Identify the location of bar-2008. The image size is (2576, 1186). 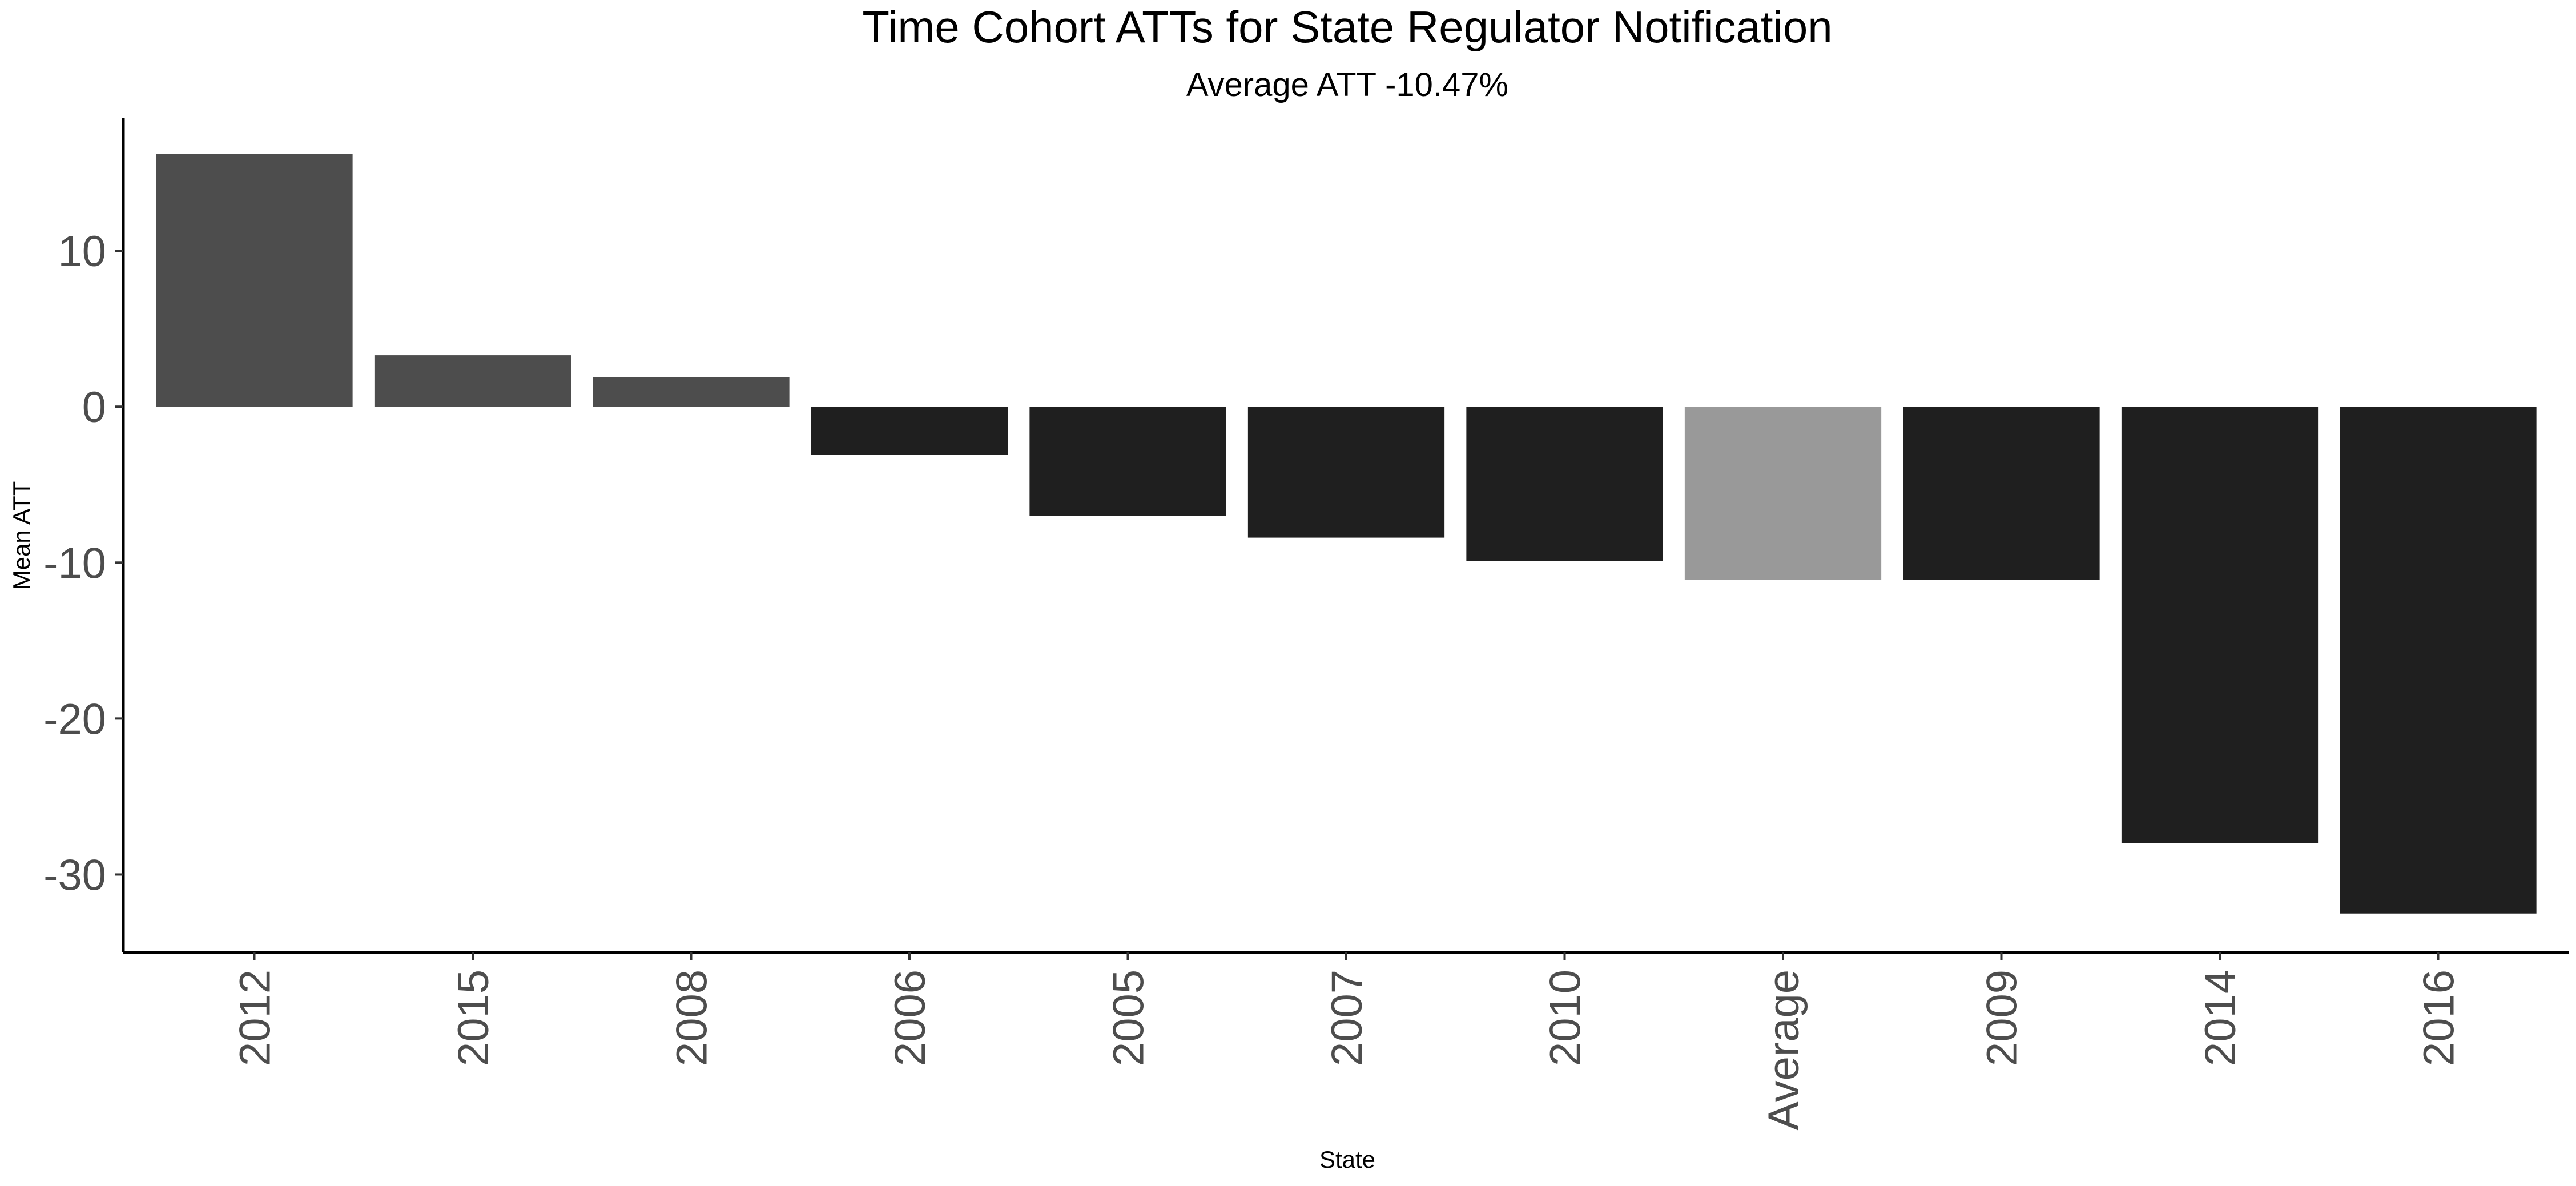
(691, 392).